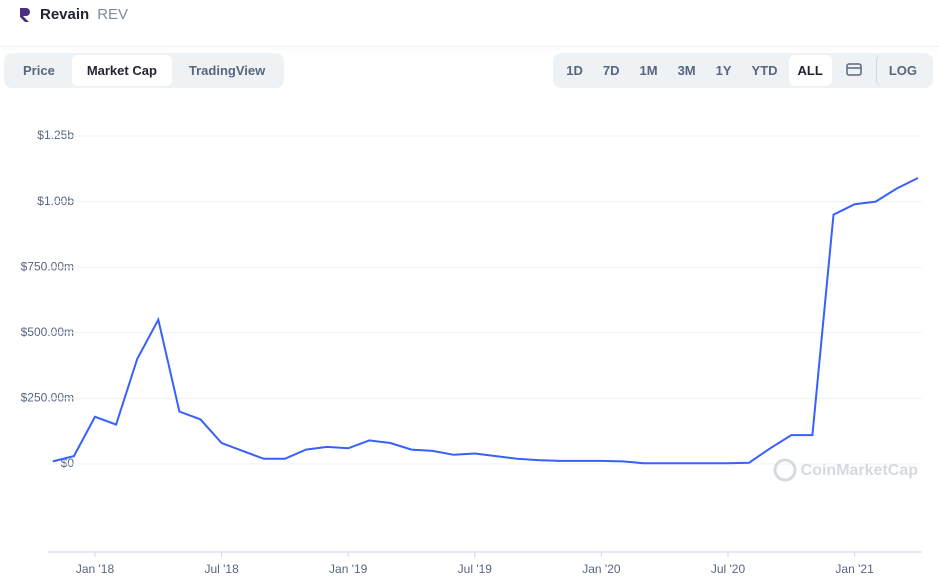 This screenshot has width=939, height=588. Describe the element at coordinates (39, 70) in the screenshot. I see `button: Price` at that location.